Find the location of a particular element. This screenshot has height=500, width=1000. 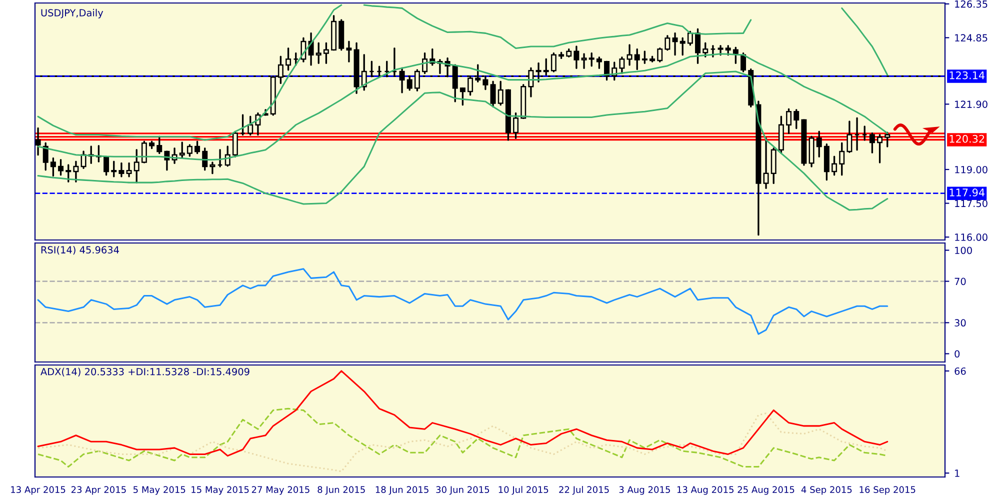

chart-title: RSI(14) 45.9634 is located at coordinates (80, 250).